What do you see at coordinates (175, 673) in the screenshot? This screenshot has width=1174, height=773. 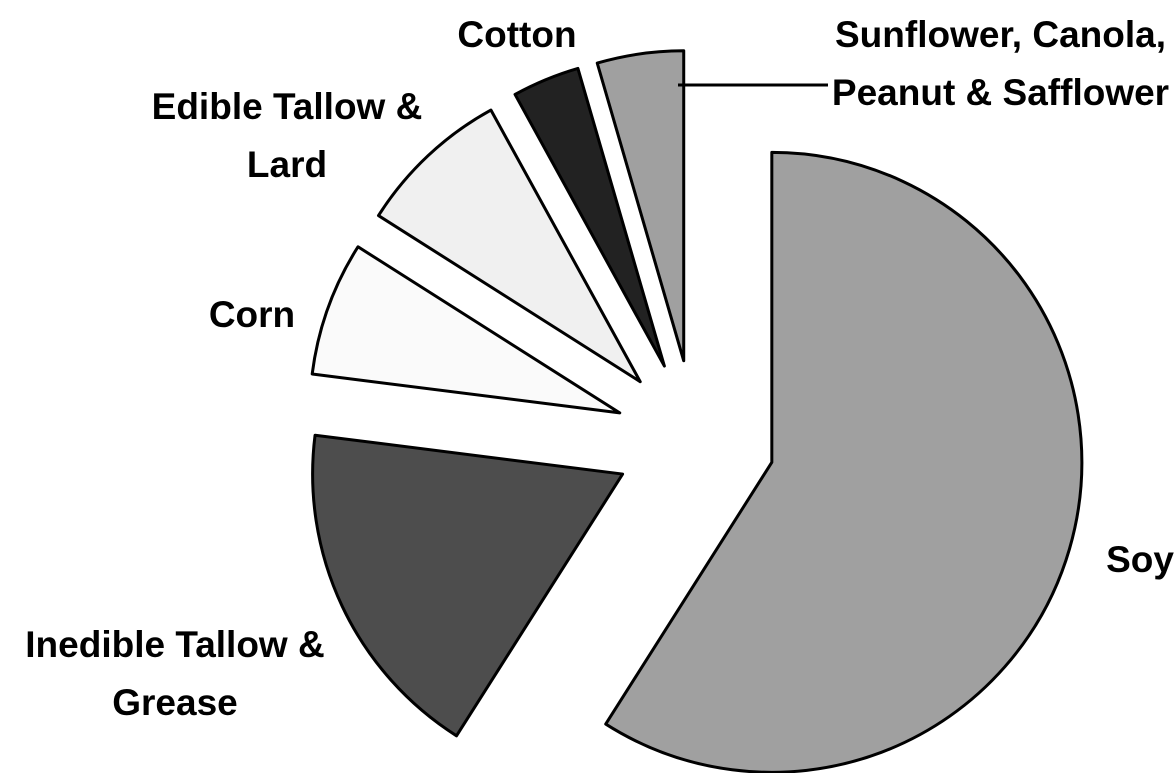 I see `slice-label: Inedible Tallow & Grease` at bounding box center [175, 673].